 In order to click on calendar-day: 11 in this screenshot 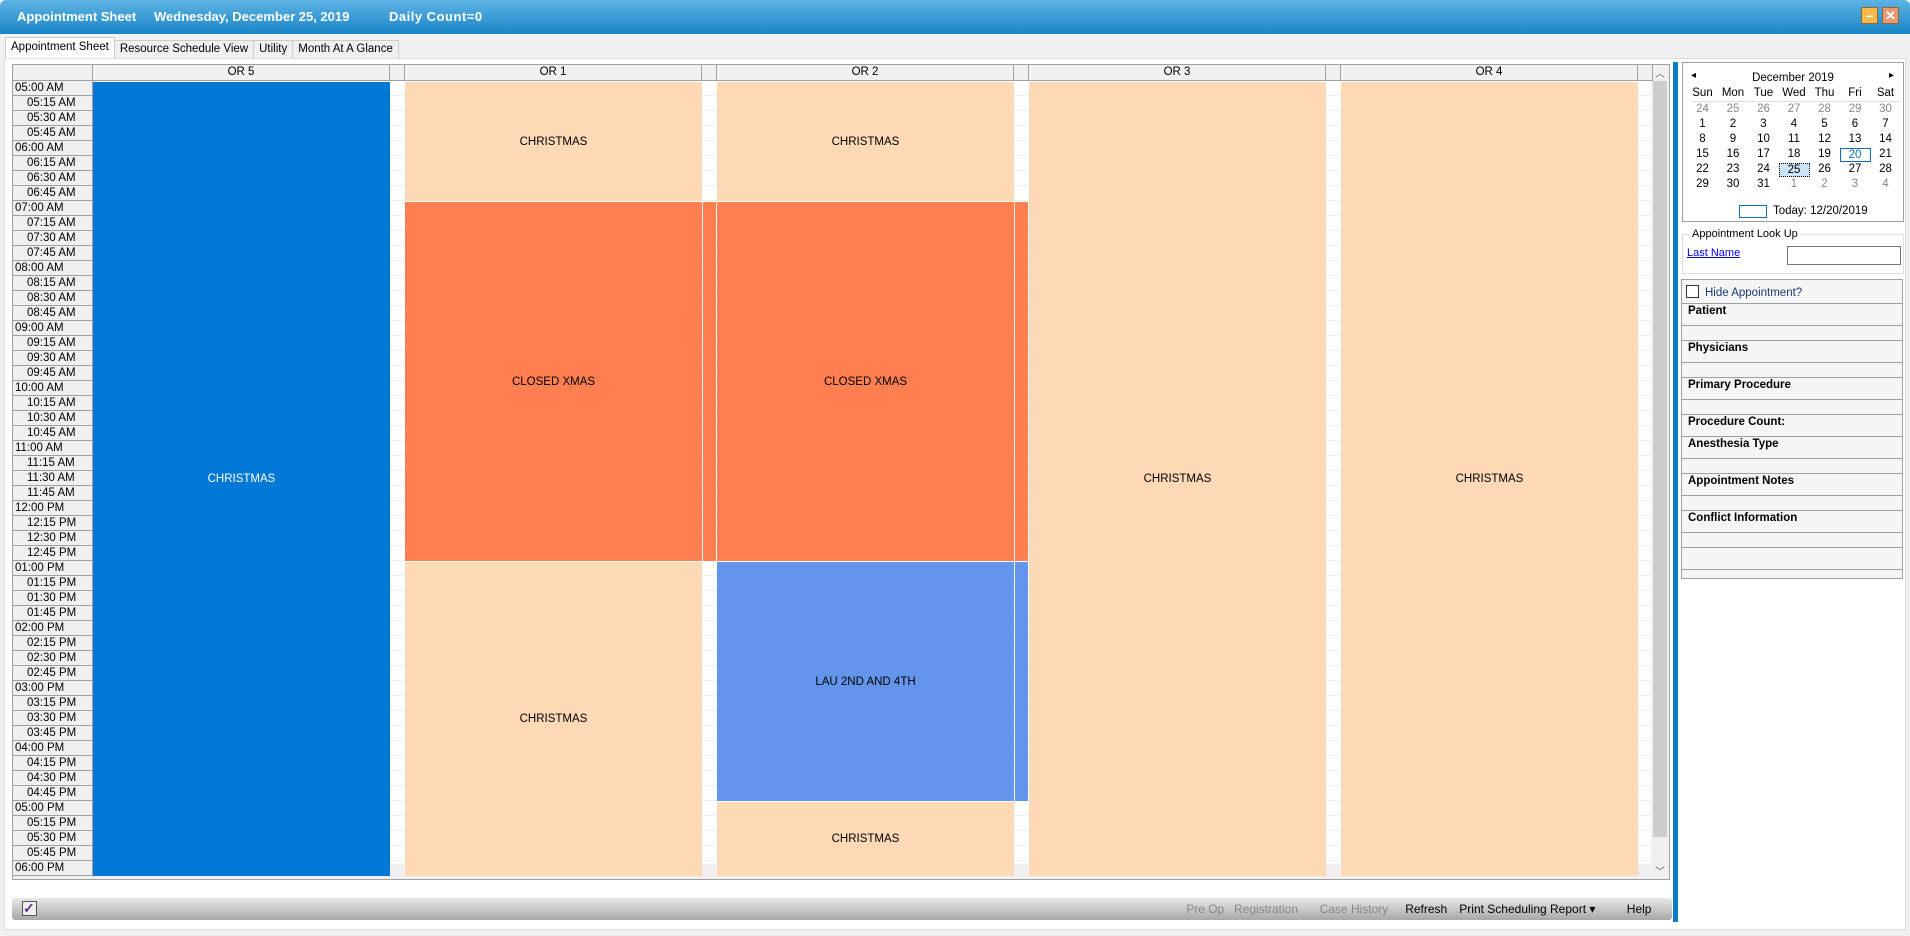, I will do `click(1794, 139)`.